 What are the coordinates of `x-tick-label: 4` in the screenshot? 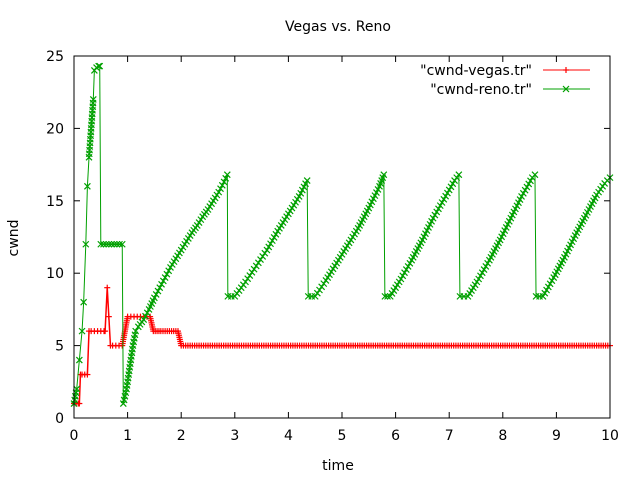 It's located at (288, 436).